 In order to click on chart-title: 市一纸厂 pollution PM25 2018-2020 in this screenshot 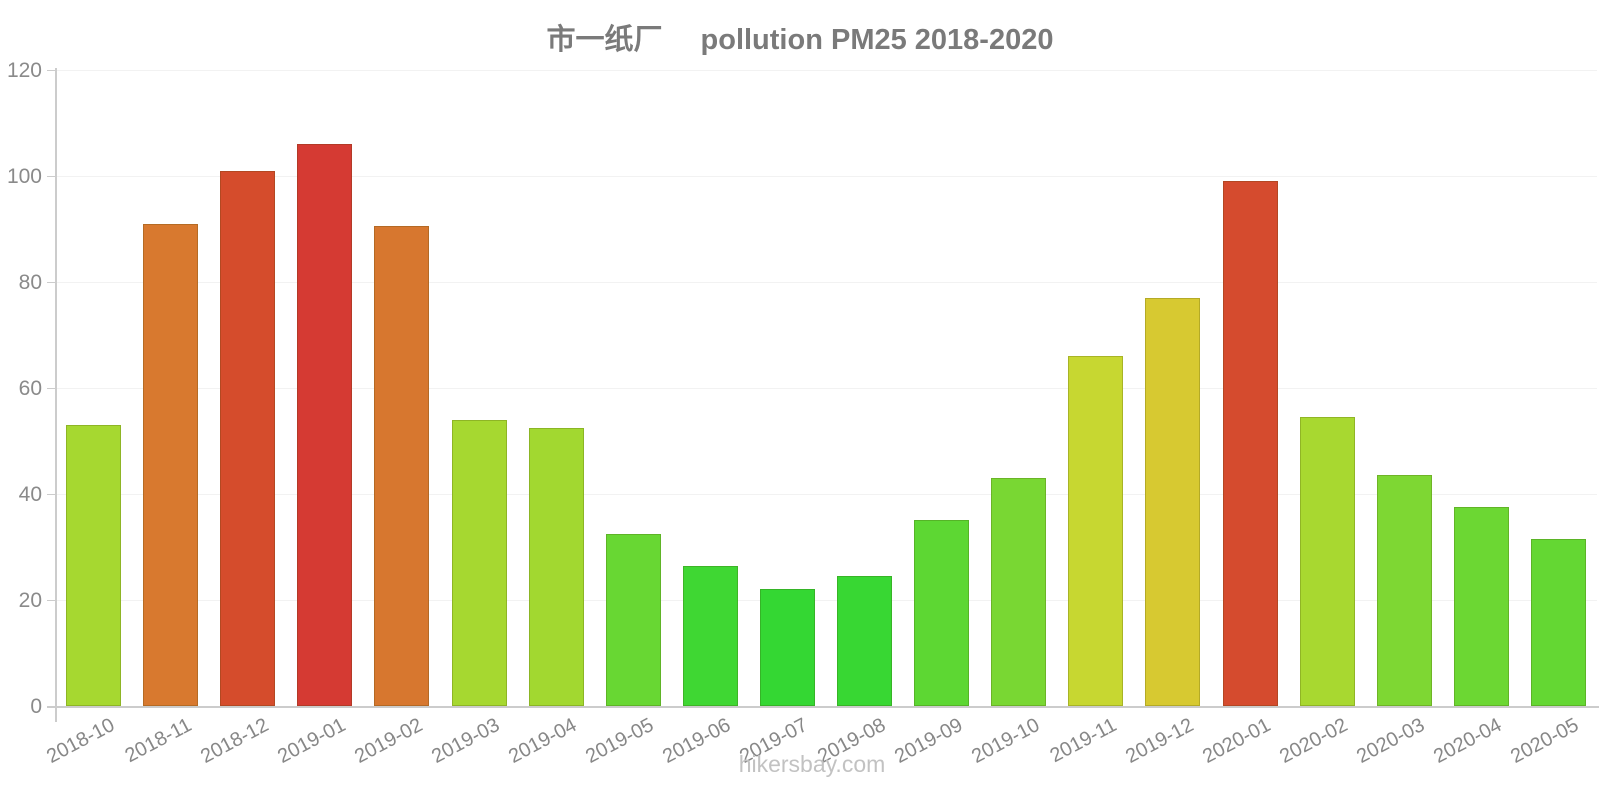, I will do `click(800, 37)`.